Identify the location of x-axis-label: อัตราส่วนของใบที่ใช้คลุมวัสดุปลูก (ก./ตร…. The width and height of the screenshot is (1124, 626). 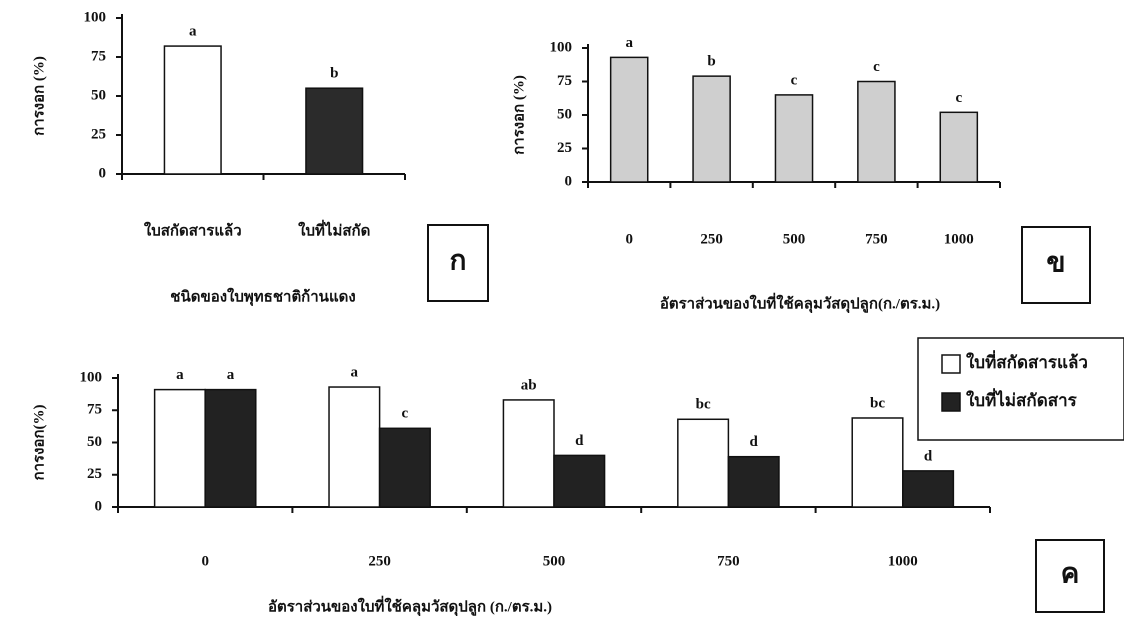
(410, 605).